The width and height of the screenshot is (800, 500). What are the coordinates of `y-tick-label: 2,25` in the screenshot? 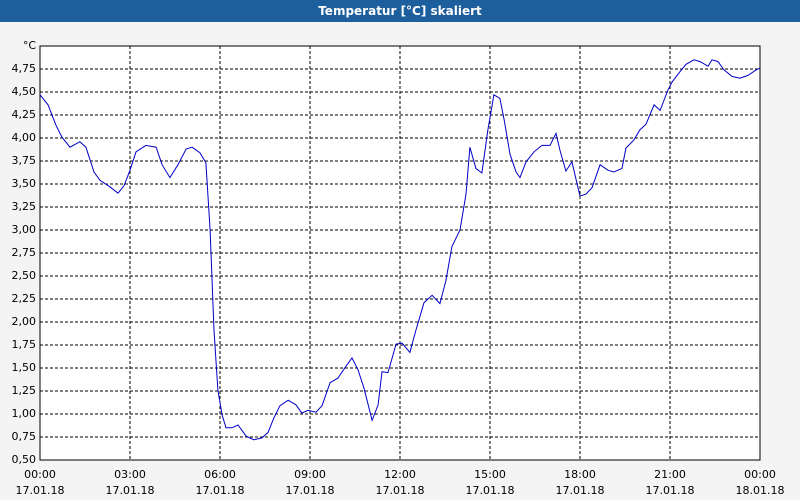 It's located at (24, 298).